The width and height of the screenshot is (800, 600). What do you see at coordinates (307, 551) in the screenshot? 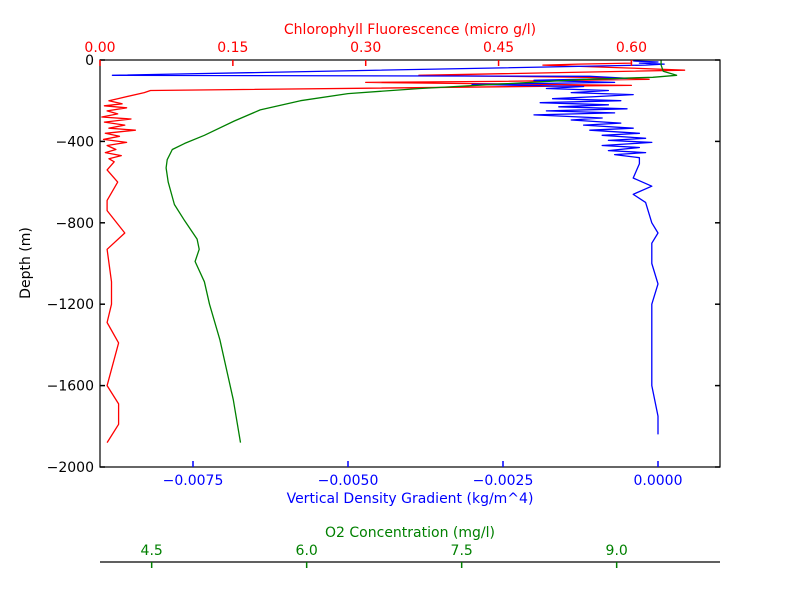
I see `o2-tick-label: 6.0` at bounding box center [307, 551].